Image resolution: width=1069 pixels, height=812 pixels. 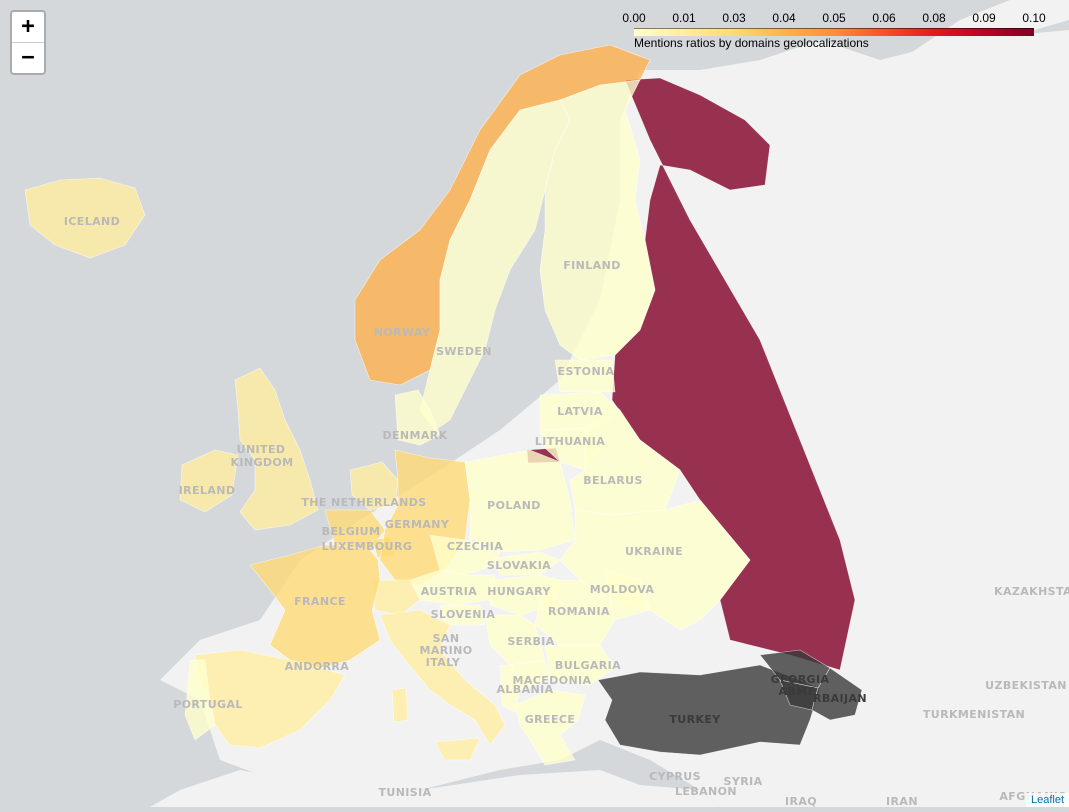 I want to click on label-estonia: ESTONIA, so click(x=586, y=371).